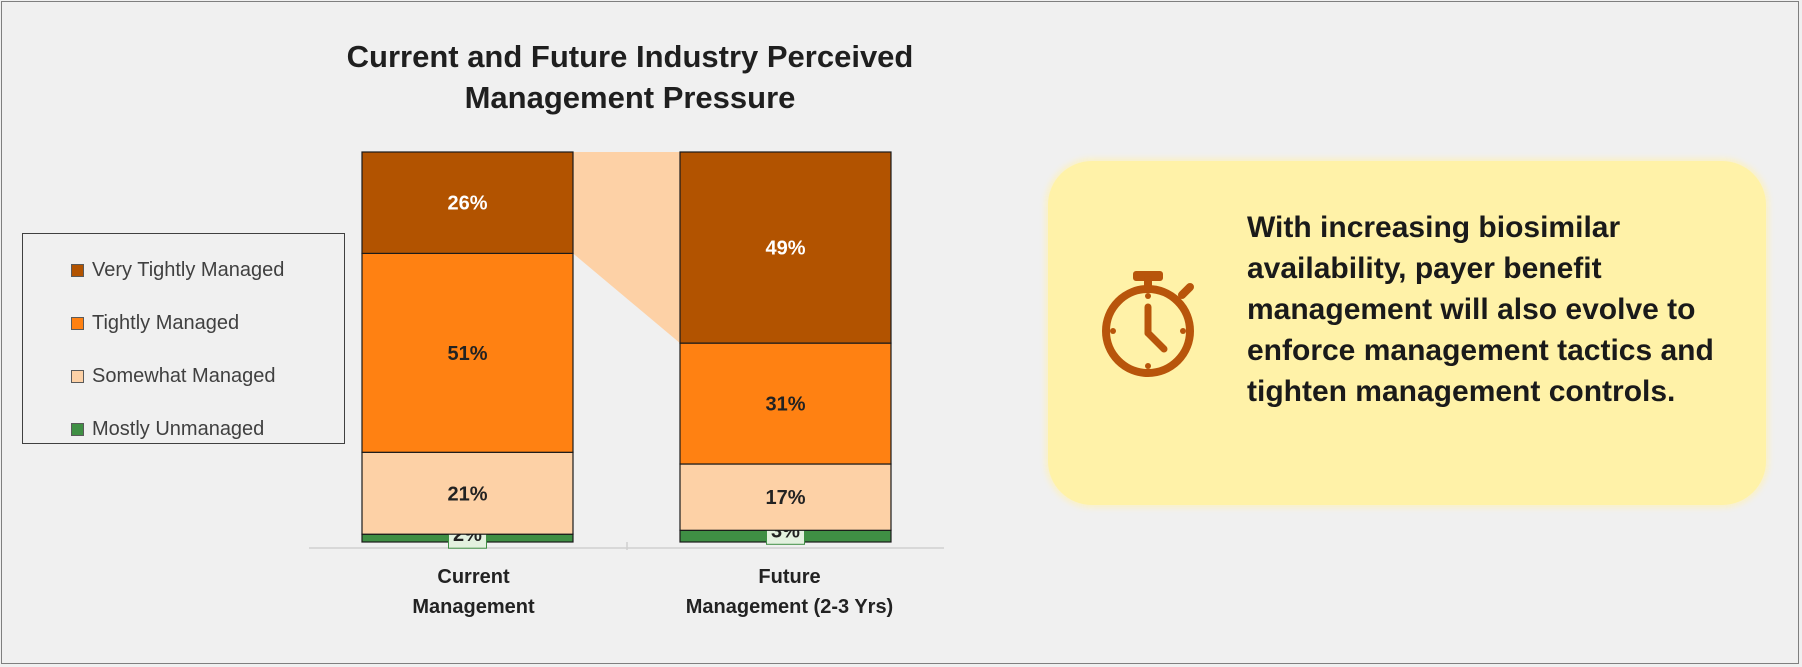 The image size is (1802, 667). I want to click on category-label-current-line-2: Management, so click(473, 607).